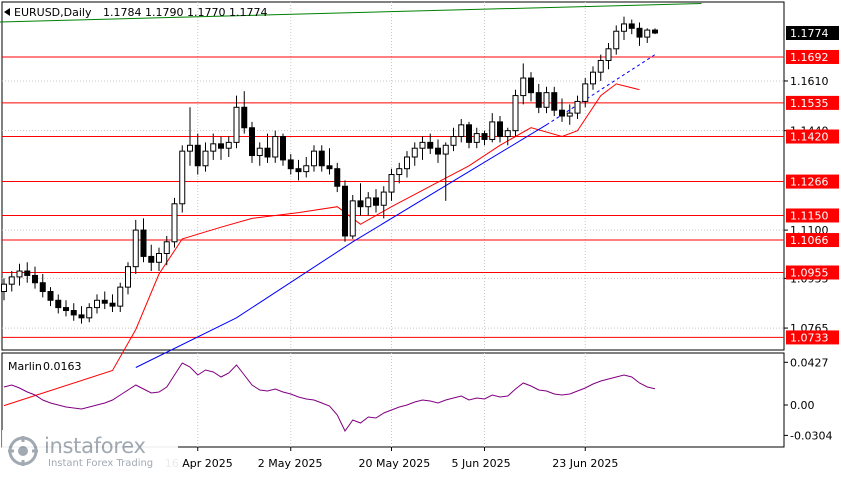 The height and width of the screenshot is (478, 841). I want to click on date-label: 23 Jun 2025, so click(585, 463).